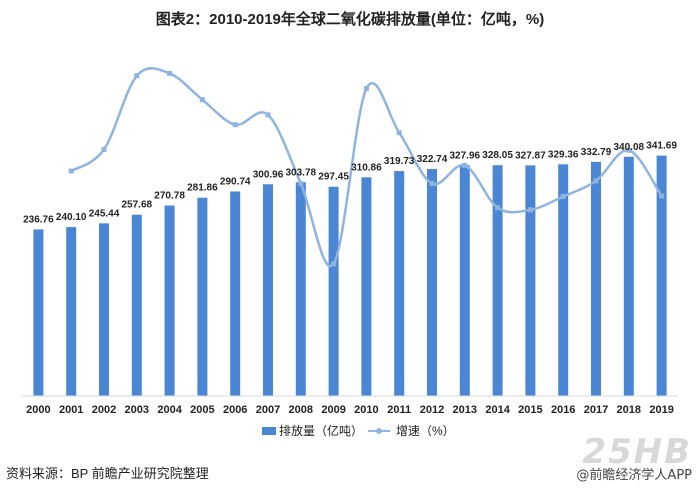  What do you see at coordinates (268, 290) in the screenshot?
I see `bar-2007` at bounding box center [268, 290].